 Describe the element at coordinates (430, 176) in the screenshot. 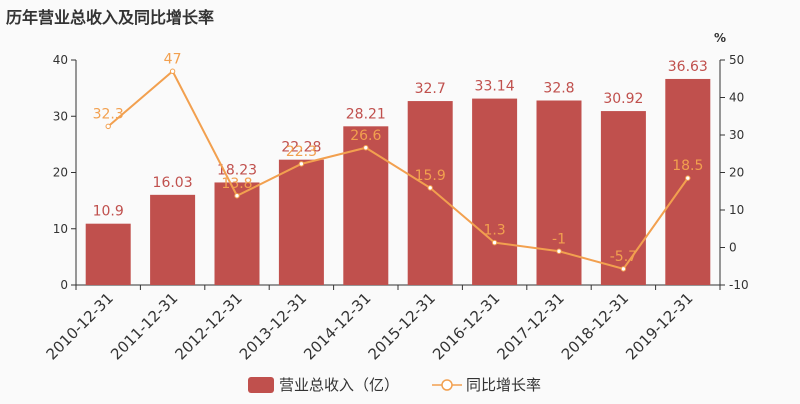

I see `line-value-label: 15.9` at that location.